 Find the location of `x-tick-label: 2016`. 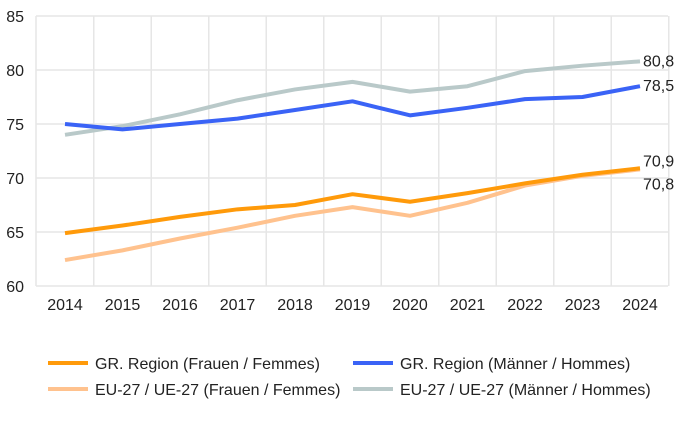

x-tick-label: 2016 is located at coordinates (180, 305).